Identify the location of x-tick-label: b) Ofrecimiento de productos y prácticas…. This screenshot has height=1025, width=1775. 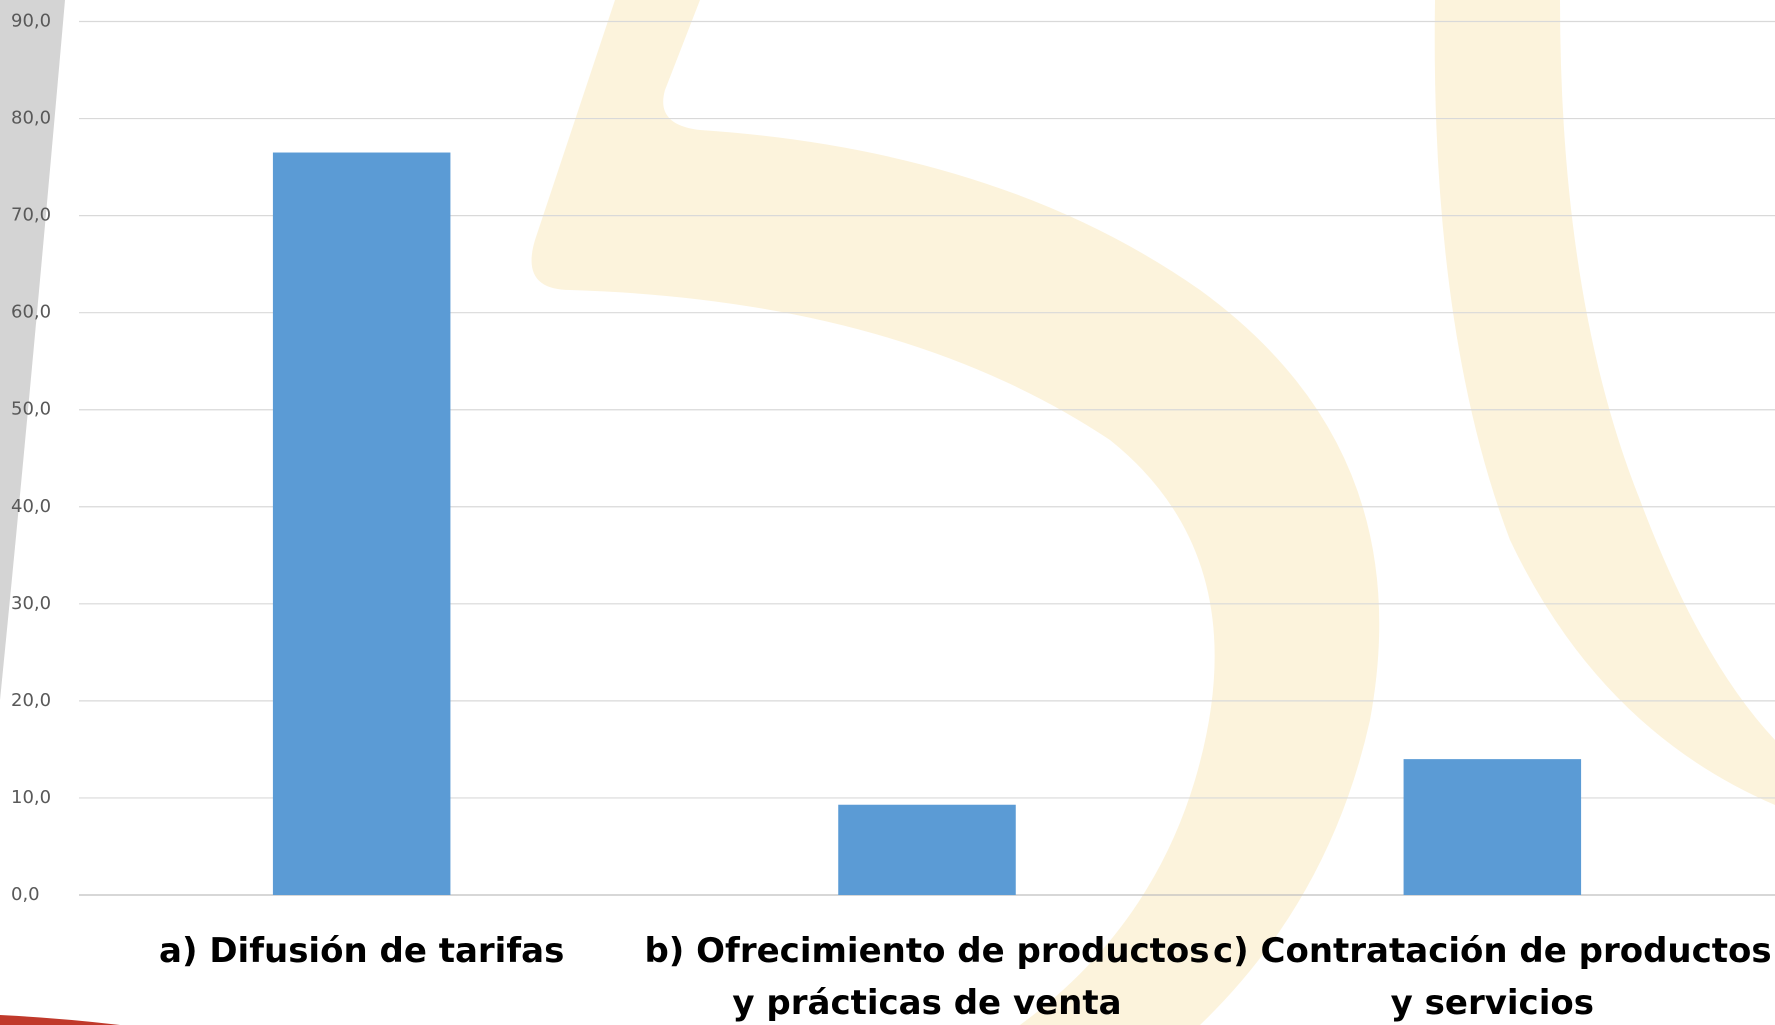
(927, 977).